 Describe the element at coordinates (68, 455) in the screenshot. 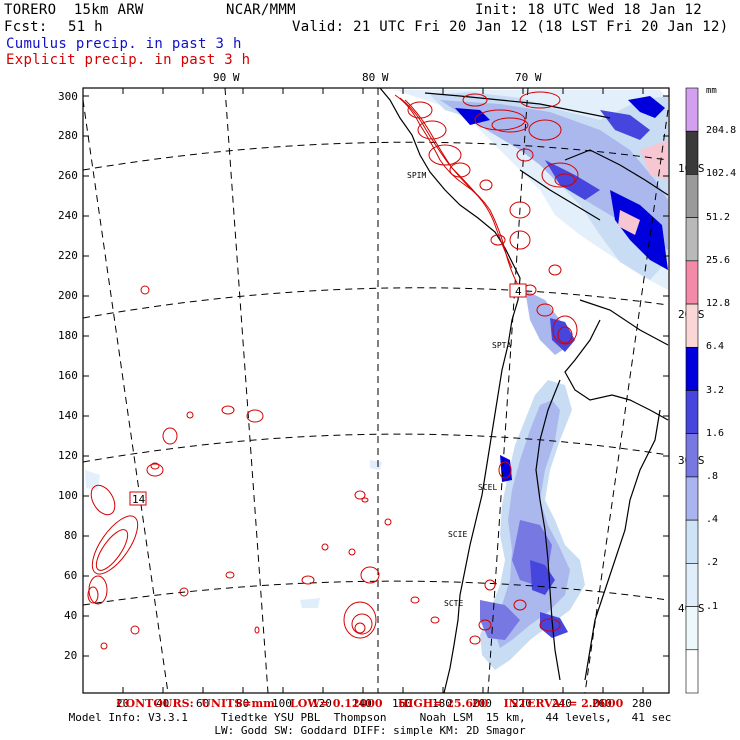

I see `y-tick-label: 120` at that location.